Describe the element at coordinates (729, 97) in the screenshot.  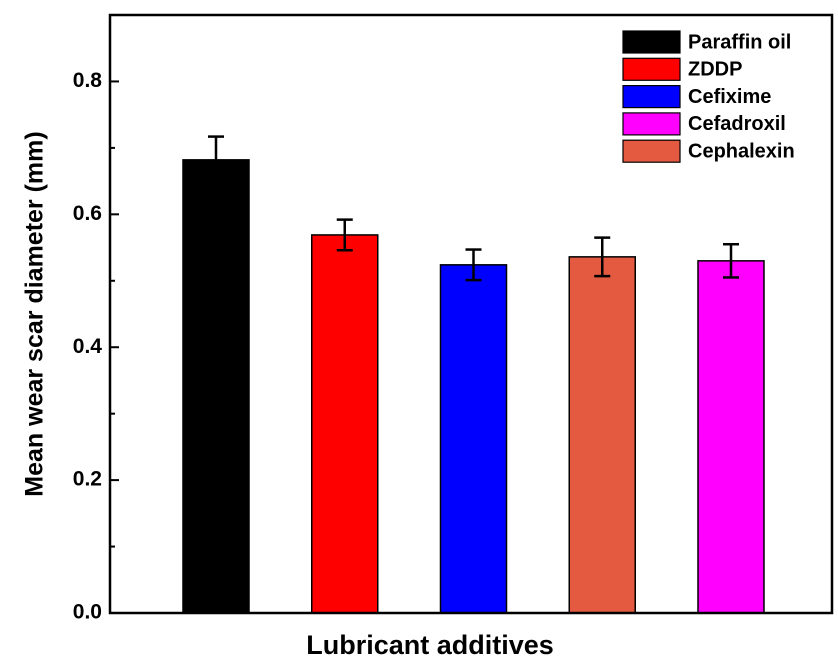
I see `legend-label: Cefixime` at that location.